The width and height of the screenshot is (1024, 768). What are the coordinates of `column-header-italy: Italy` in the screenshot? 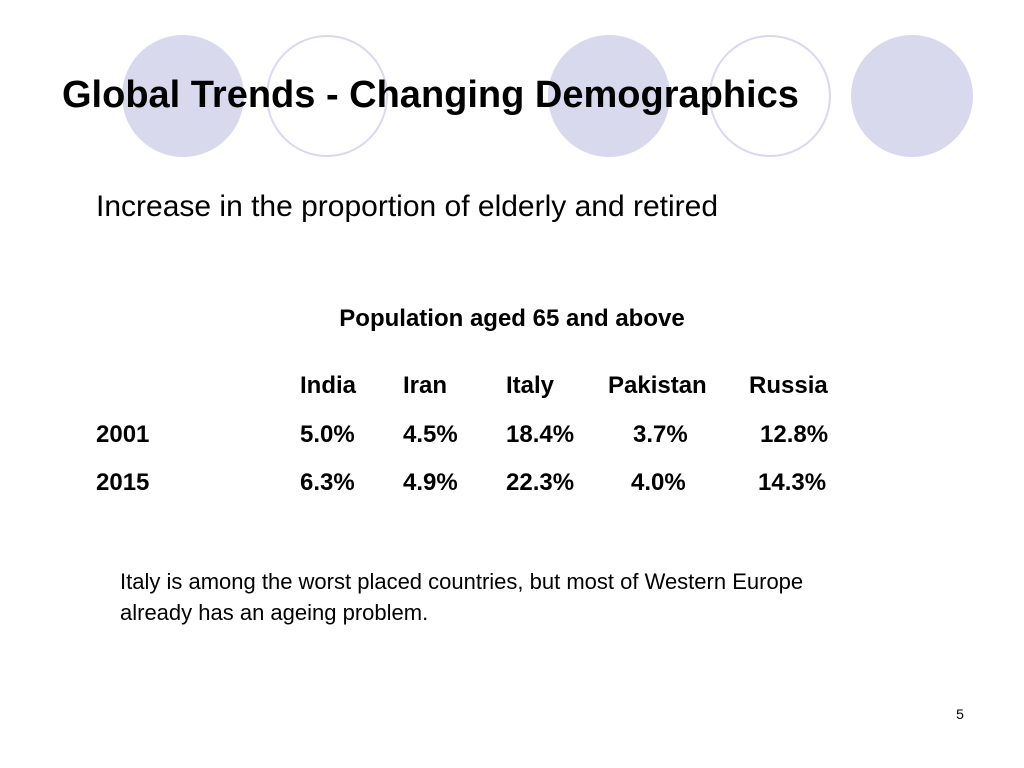 It's located at (530, 385).